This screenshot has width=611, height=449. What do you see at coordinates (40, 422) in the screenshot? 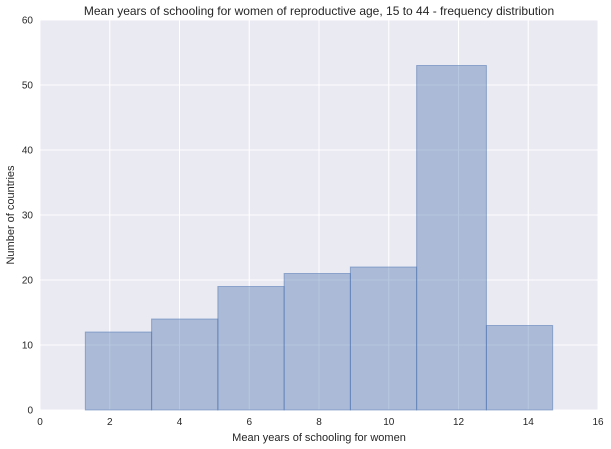
I see `x-tick-label: 0` at bounding box center [40, 422].